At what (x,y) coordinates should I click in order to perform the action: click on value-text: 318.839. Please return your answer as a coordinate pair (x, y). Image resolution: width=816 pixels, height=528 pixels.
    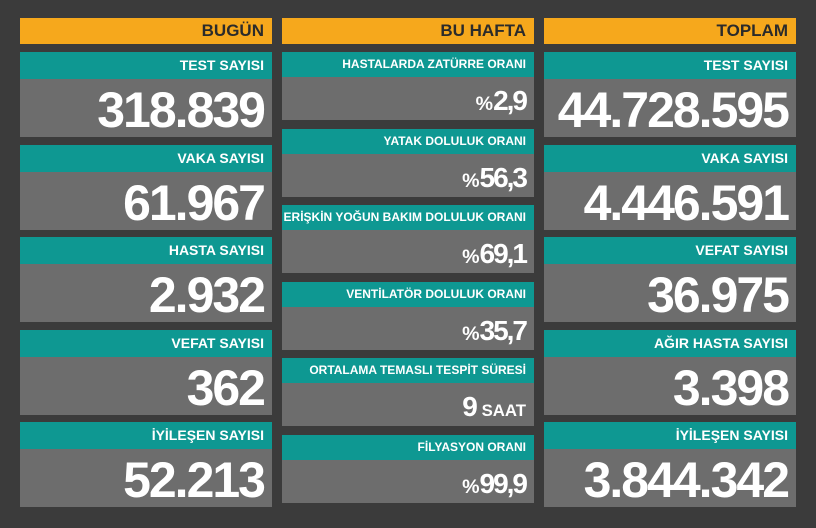
    Looking at the image, I should click on (181, 110).